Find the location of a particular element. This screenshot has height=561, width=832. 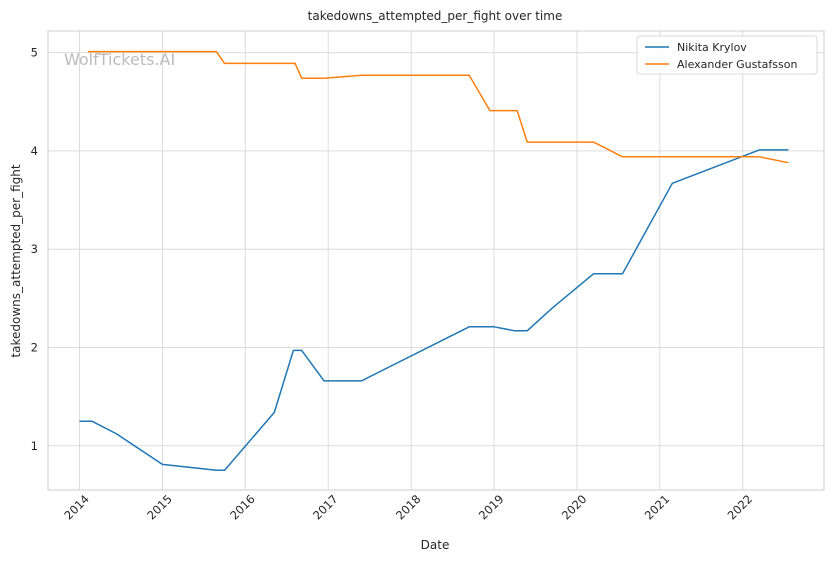

y-tick-label: 3 is located at coordinates (34, 249).